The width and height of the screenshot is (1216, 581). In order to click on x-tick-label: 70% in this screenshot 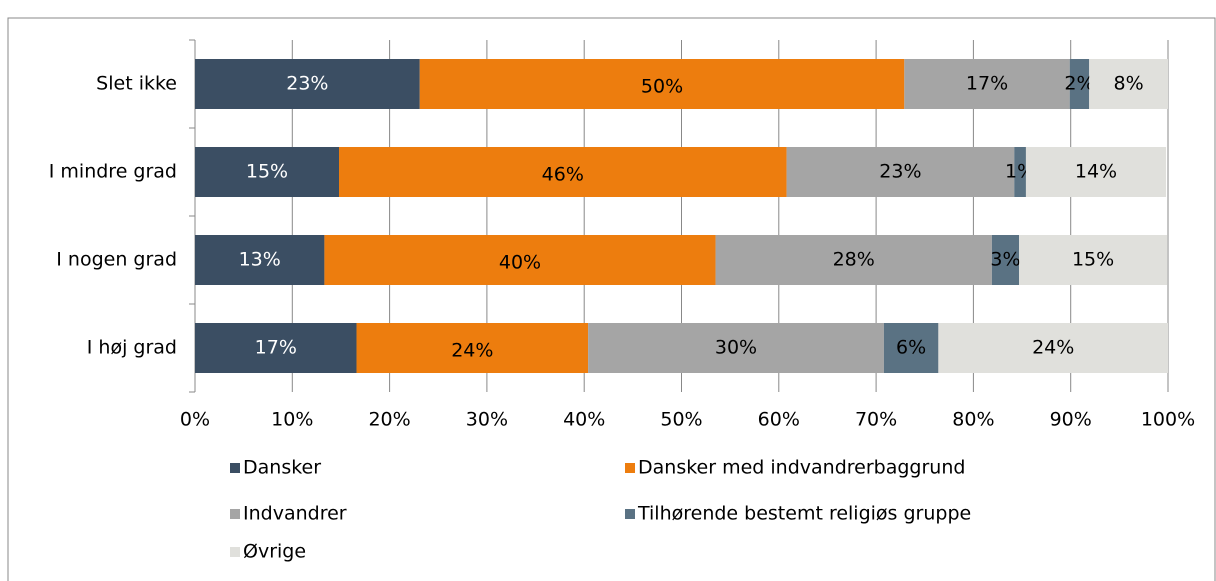, I will do `click(876, 420)`.